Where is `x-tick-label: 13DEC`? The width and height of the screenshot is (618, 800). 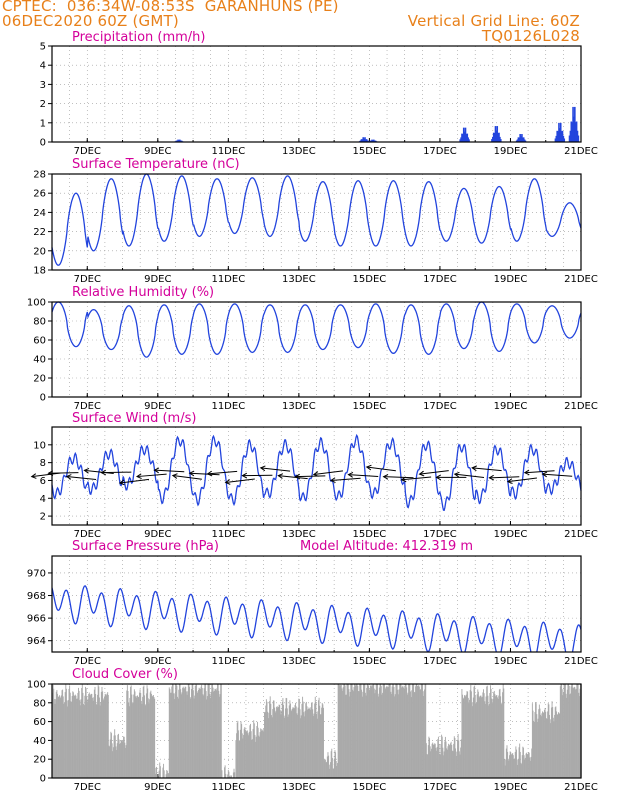
x-tick-label: 13DEC is located at coordinates (299, 534).